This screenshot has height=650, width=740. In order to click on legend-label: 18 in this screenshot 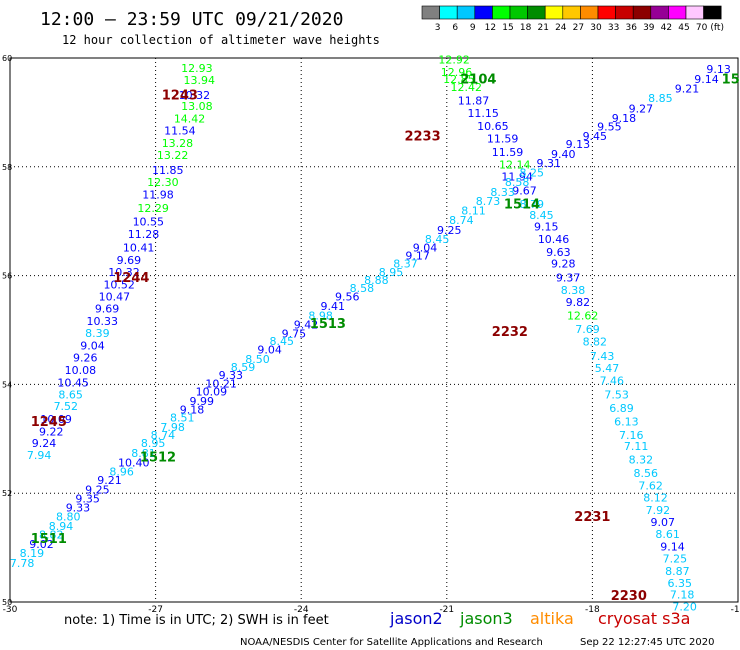, I will do `click(526, 28)`.